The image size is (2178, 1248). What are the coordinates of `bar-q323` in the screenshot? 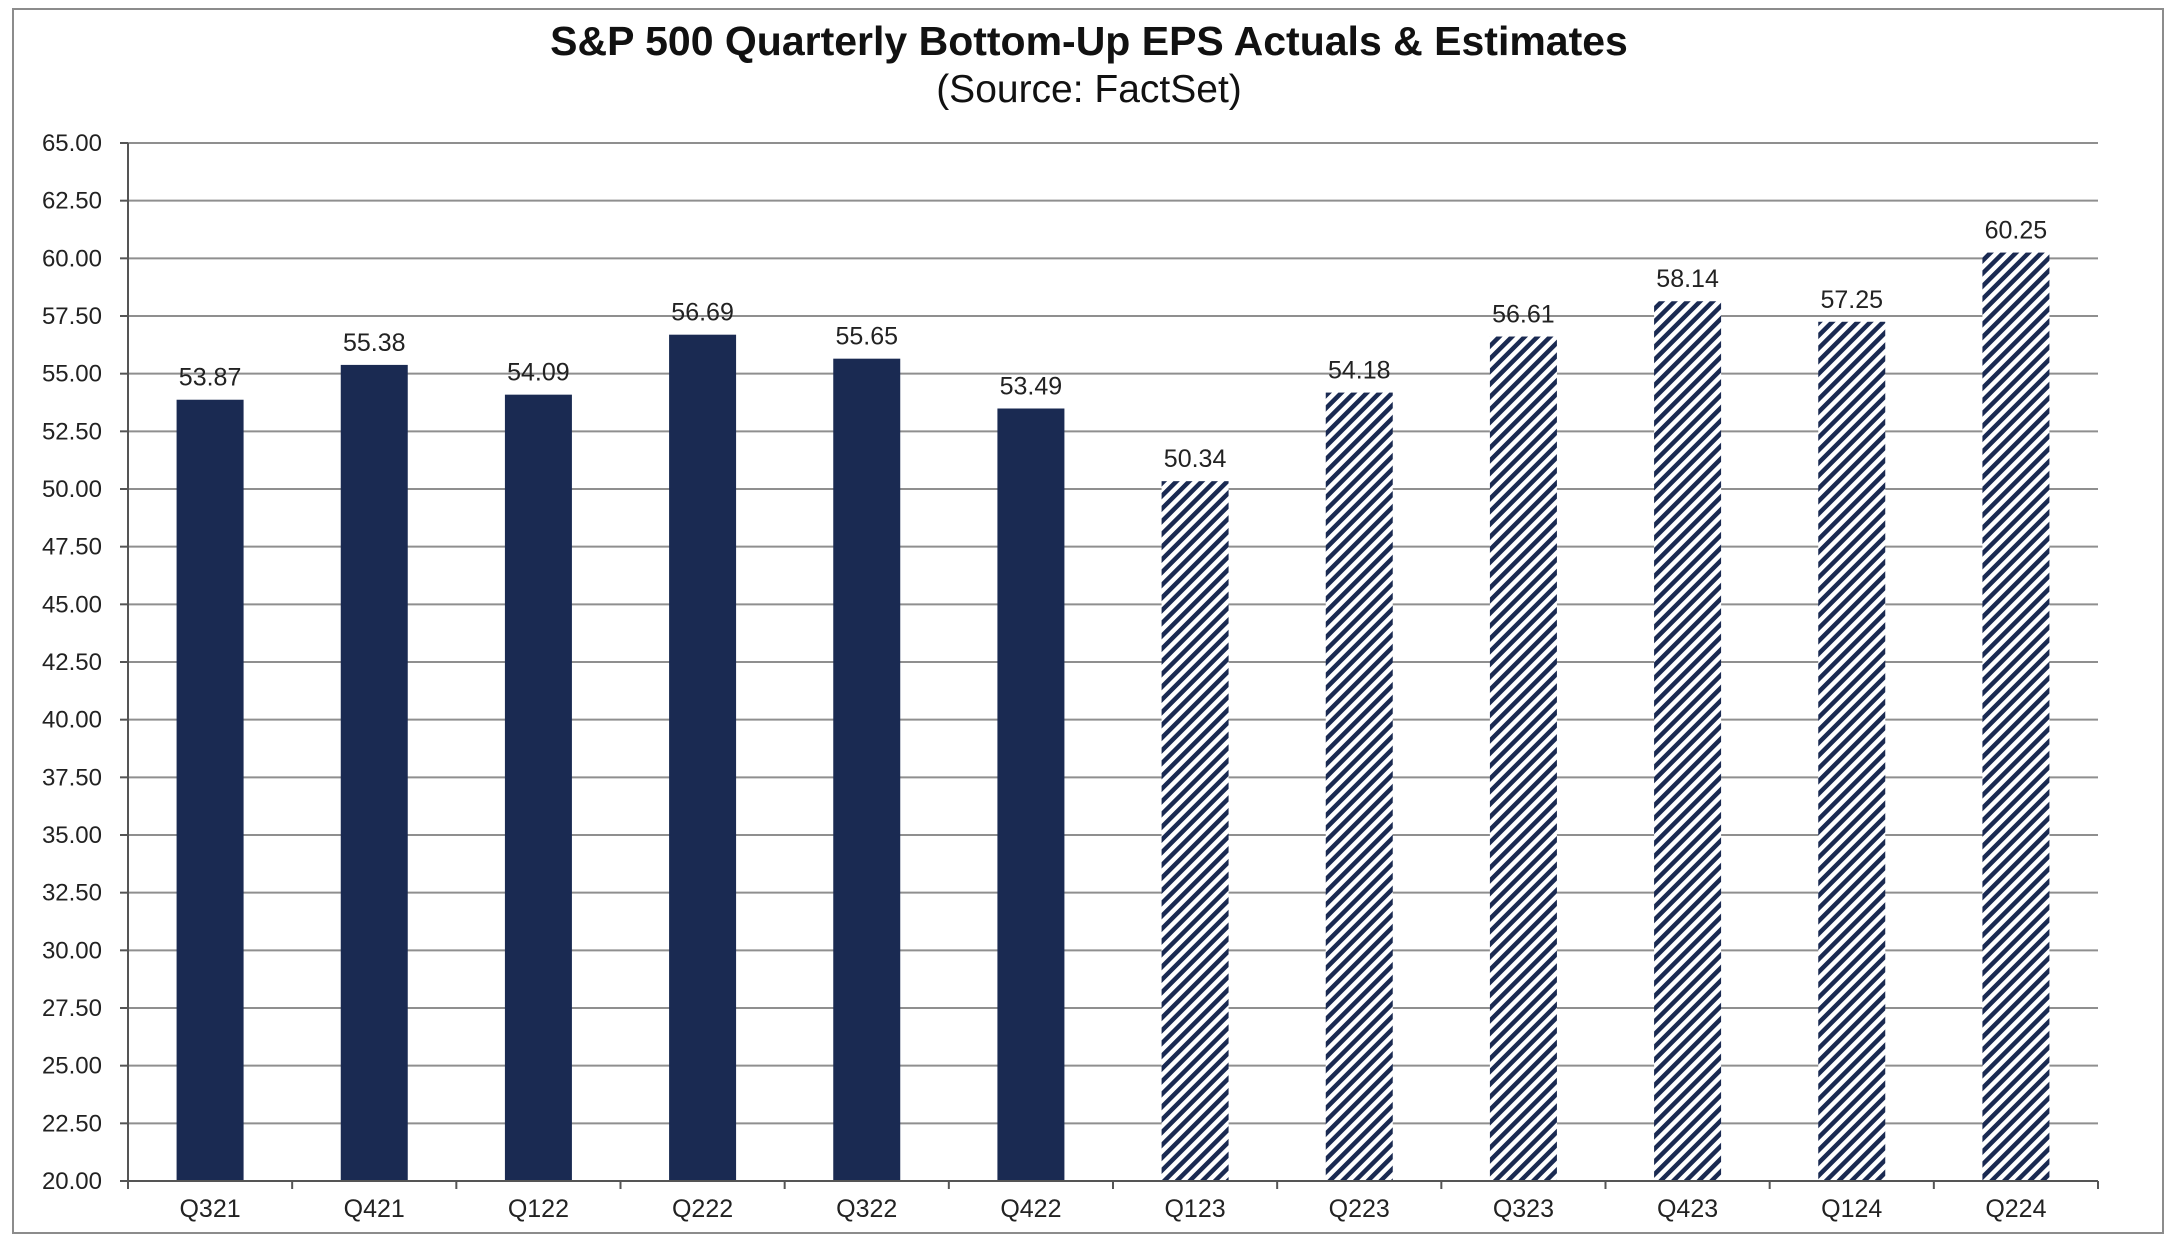 It's located at (1523, 759).